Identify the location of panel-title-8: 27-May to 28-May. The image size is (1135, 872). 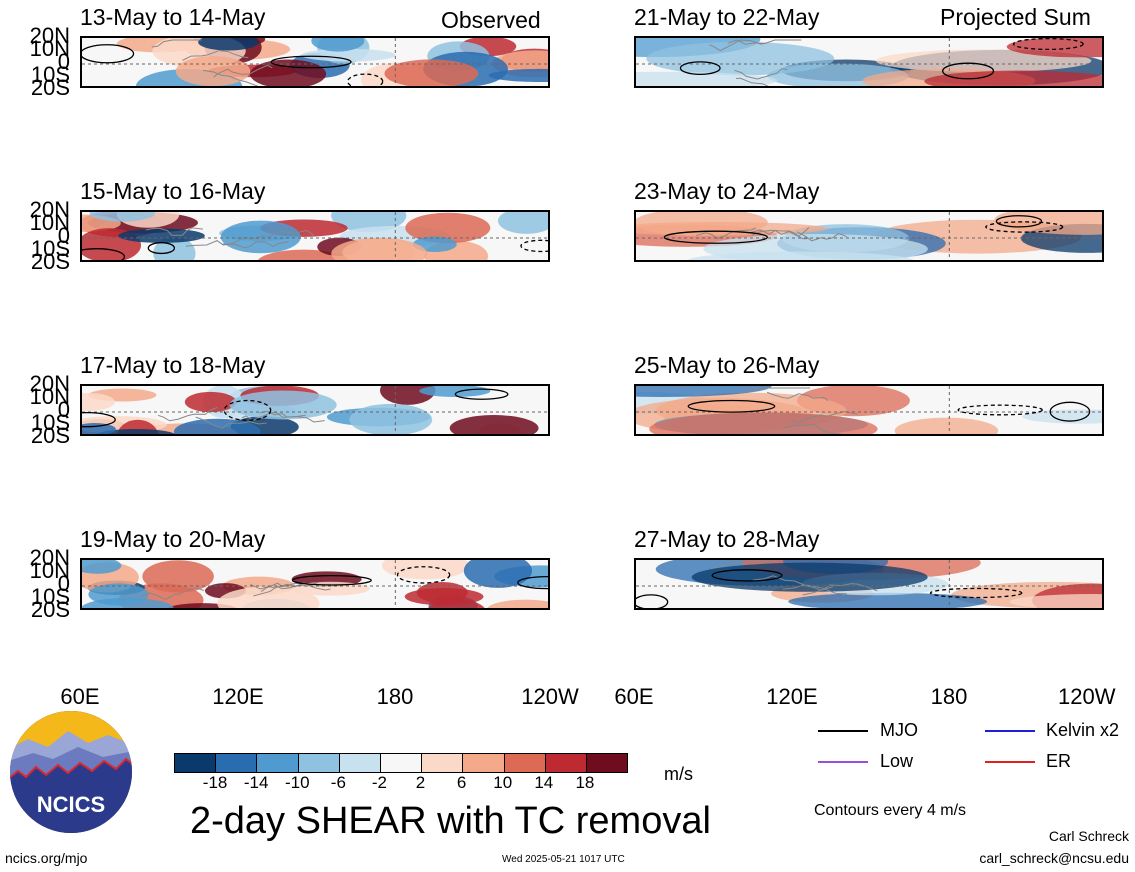
(727, 539).